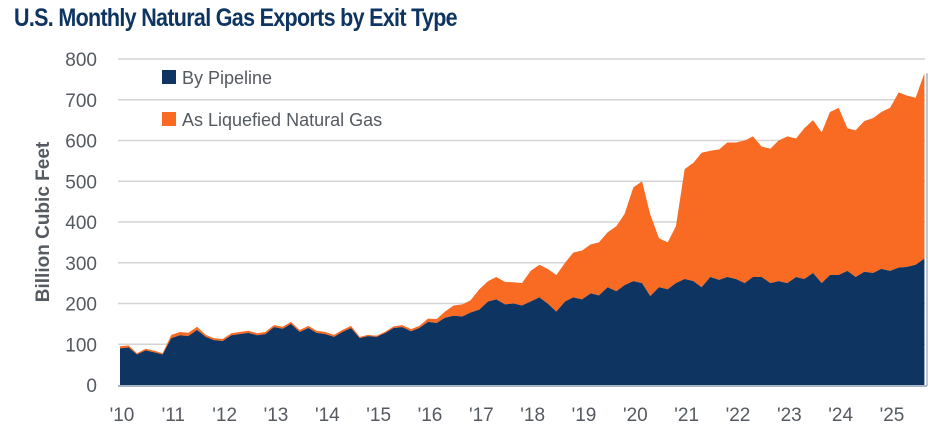 The image size is (936, 438). What do you see at coordinates (272, 99) in the screenshot?
I see `legend: By Pipeline As Liquefied Natural Gas` at bounding box center [272, 99].